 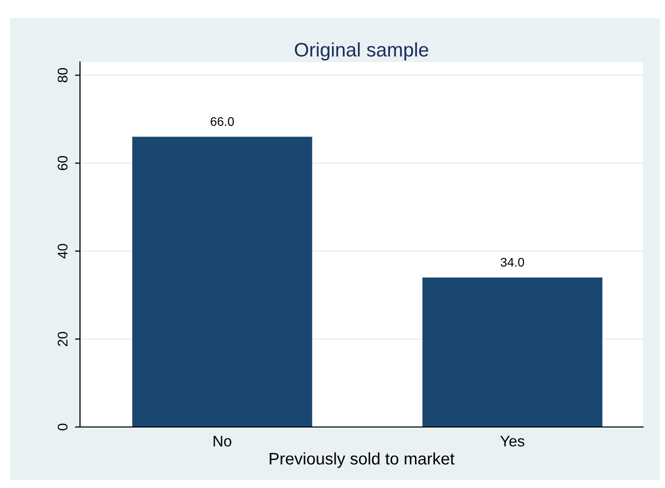 I want to click on y-tick-label: 40, so click(x=63, y=251).